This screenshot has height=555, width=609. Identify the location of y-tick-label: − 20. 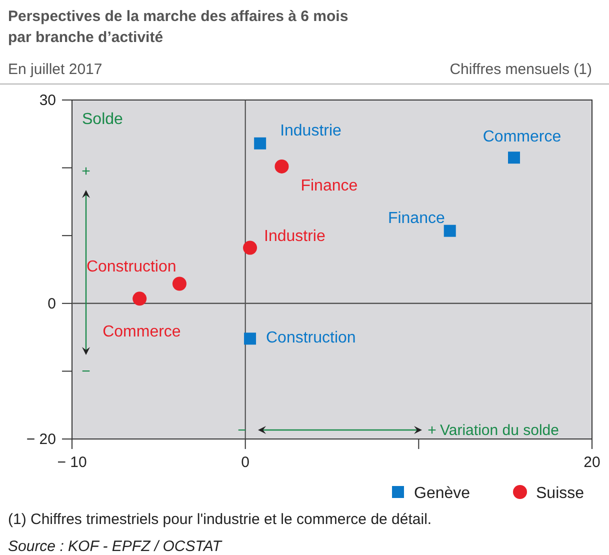
(41, 439).